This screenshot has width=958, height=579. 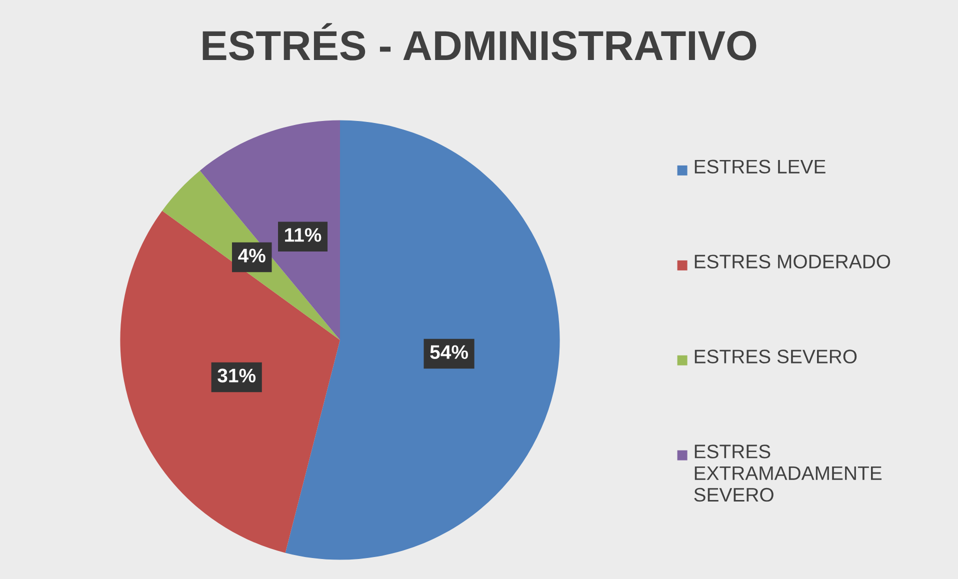 I want to click on legend-label: ESTRES MODERADO, so click(x=792, y=261).